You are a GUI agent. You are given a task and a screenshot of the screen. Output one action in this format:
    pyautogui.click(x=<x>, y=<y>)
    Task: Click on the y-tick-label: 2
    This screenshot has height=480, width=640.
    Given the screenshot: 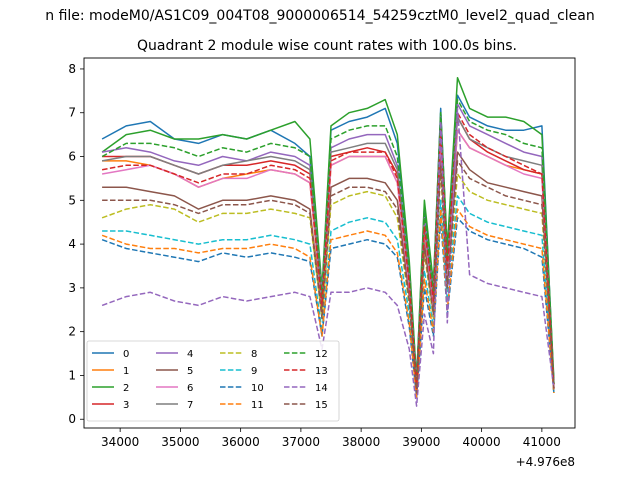 What is the action you would take?
    pyautogui.click(x=72, y=332)
    